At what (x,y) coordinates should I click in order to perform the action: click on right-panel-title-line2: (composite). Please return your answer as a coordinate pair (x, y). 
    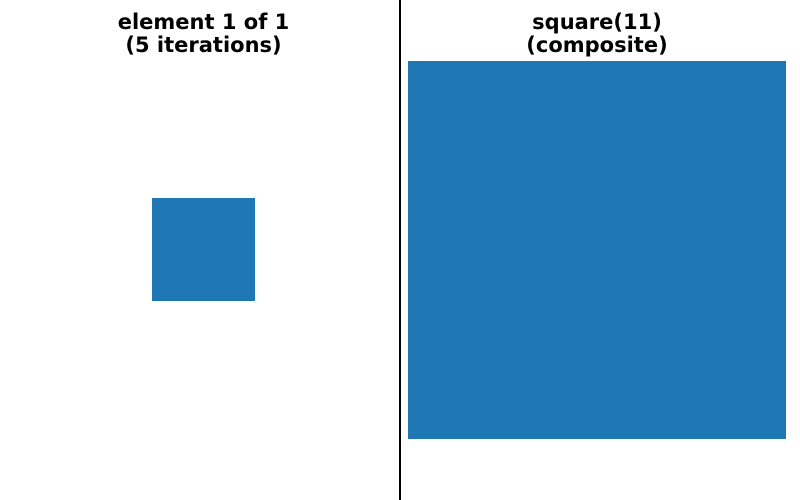
    Looking at the image, I should click on (597, 45).